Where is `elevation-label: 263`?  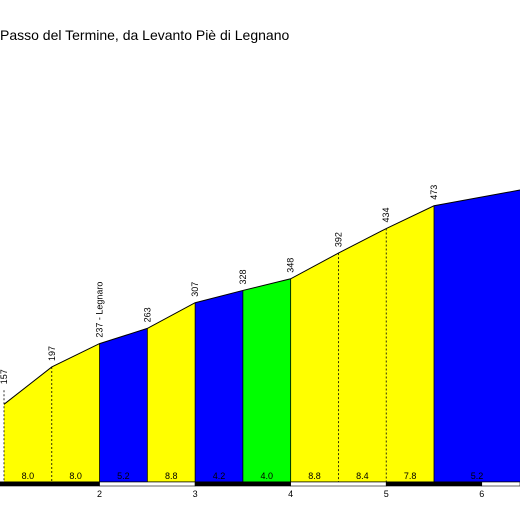 elevation-label: 263 is located at coordinates (147, 314).